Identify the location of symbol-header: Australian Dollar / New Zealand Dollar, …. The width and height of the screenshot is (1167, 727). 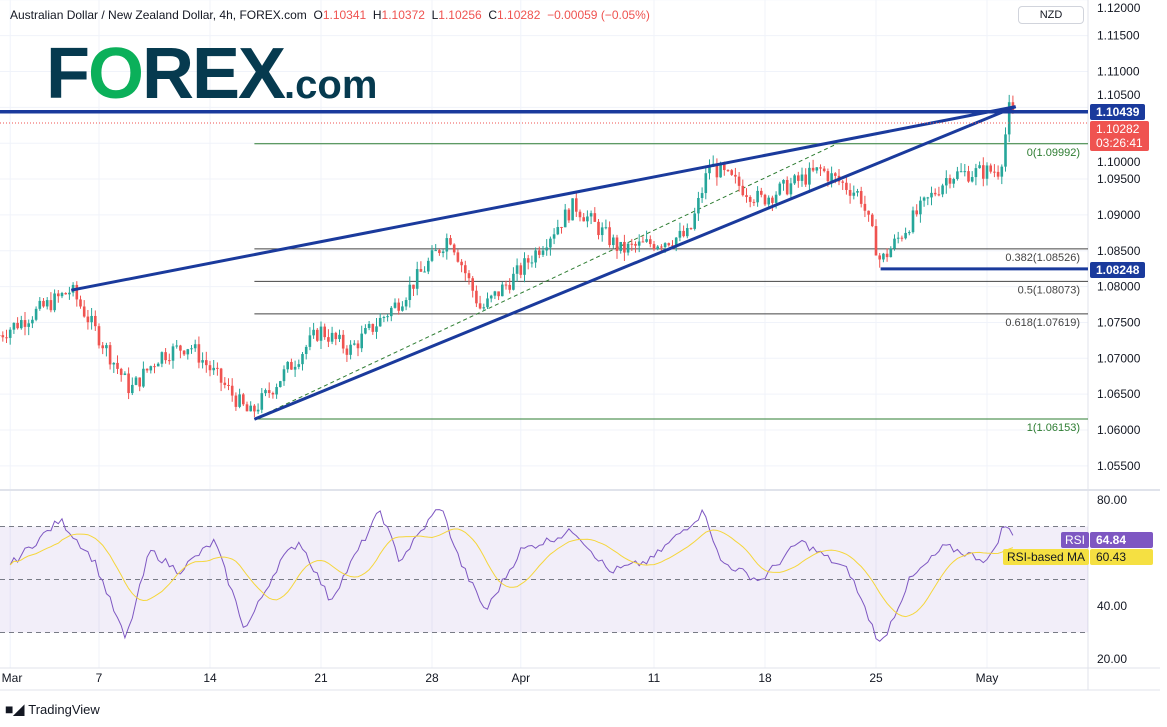
(330, 15).